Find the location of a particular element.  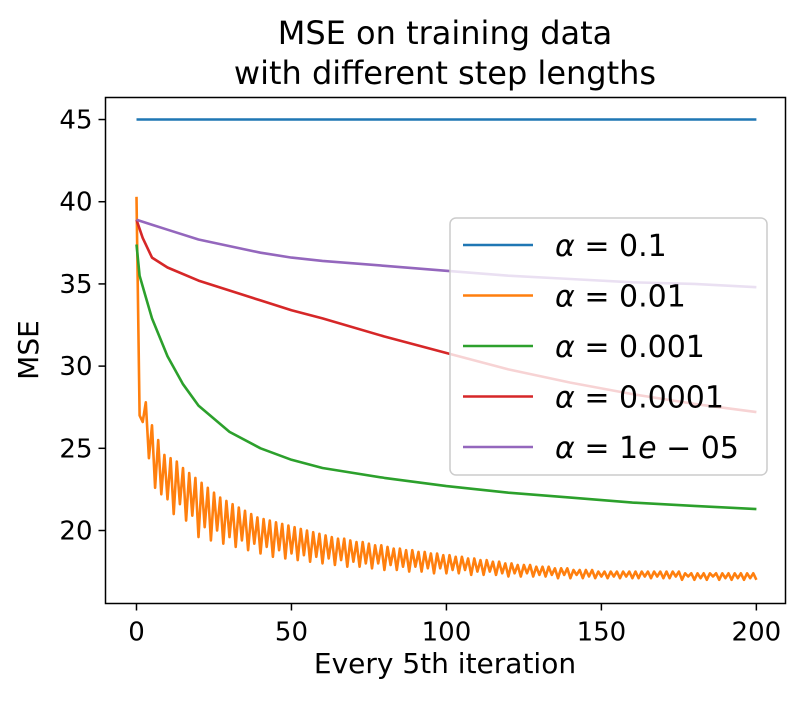

y-axis-label: MSE is located at coordinates (28, 350).